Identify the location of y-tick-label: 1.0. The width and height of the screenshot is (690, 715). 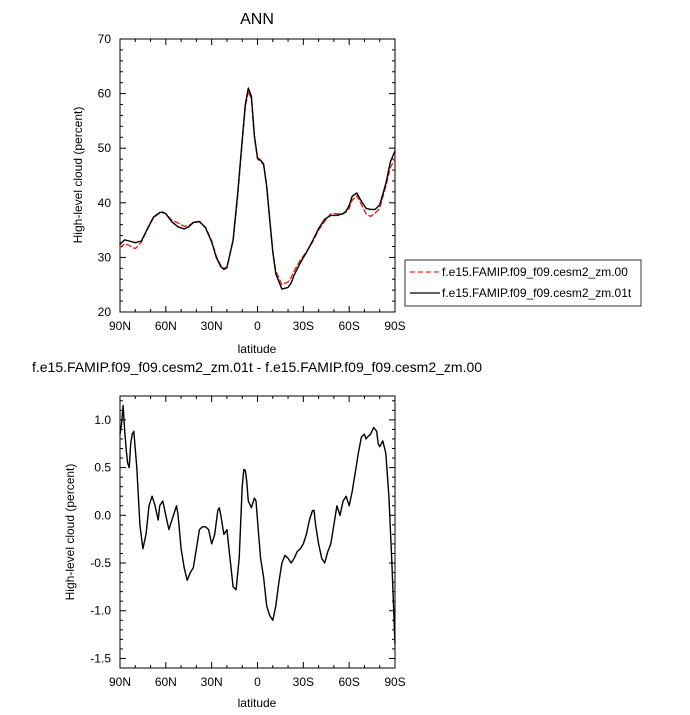
(102, 420).